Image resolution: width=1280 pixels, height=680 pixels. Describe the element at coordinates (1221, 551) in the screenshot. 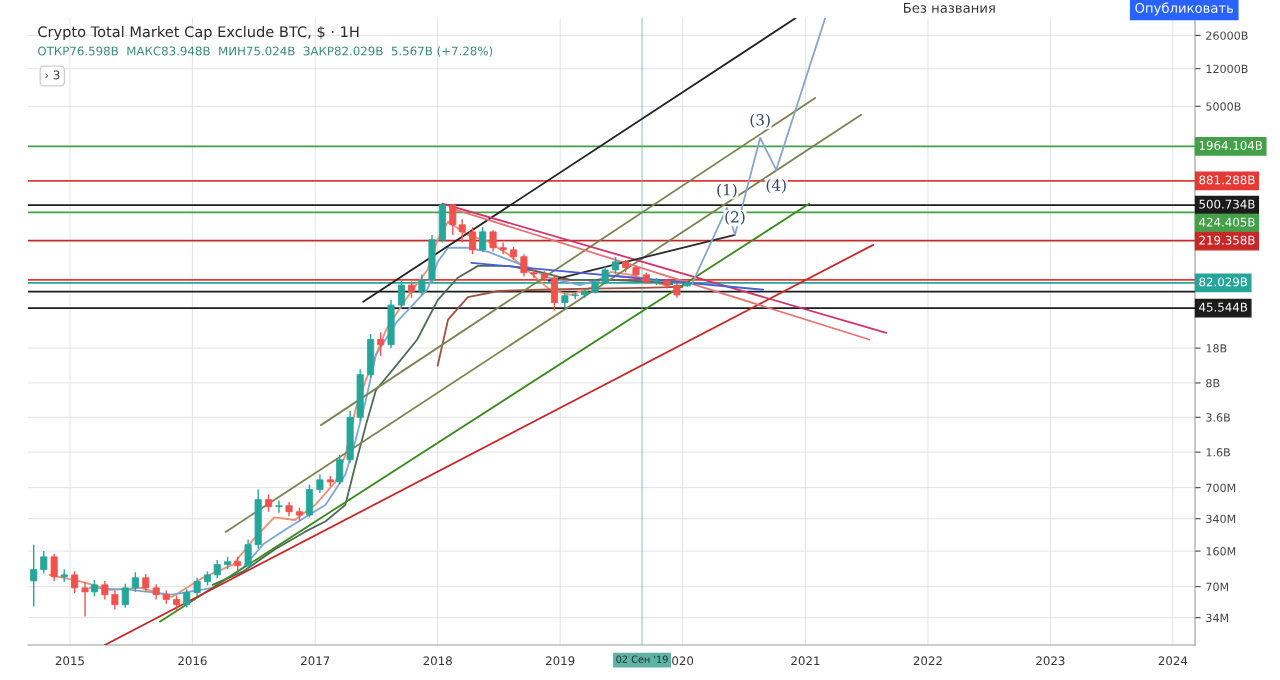

I see `y-tick-label: 160M` at that location.